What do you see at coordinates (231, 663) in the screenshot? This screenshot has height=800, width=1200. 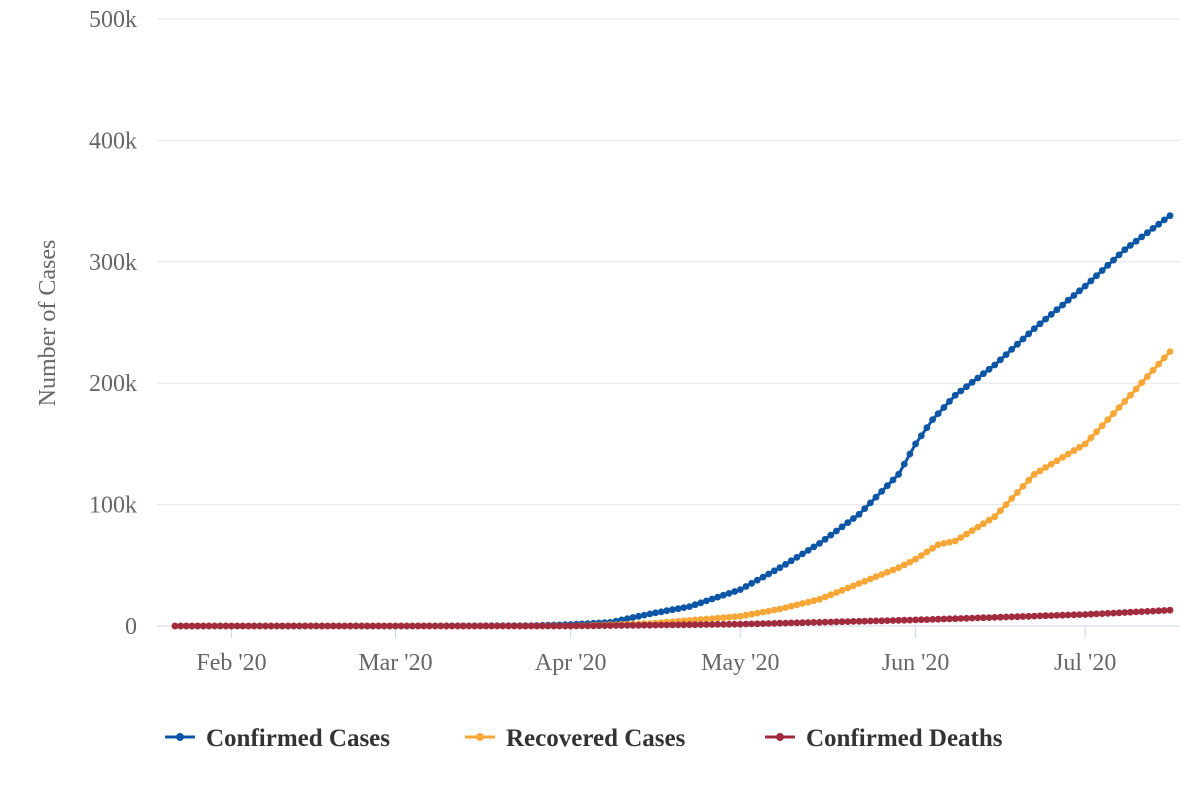 I see `x-tick-label: Feb '20` at bounding box center [231, 663].